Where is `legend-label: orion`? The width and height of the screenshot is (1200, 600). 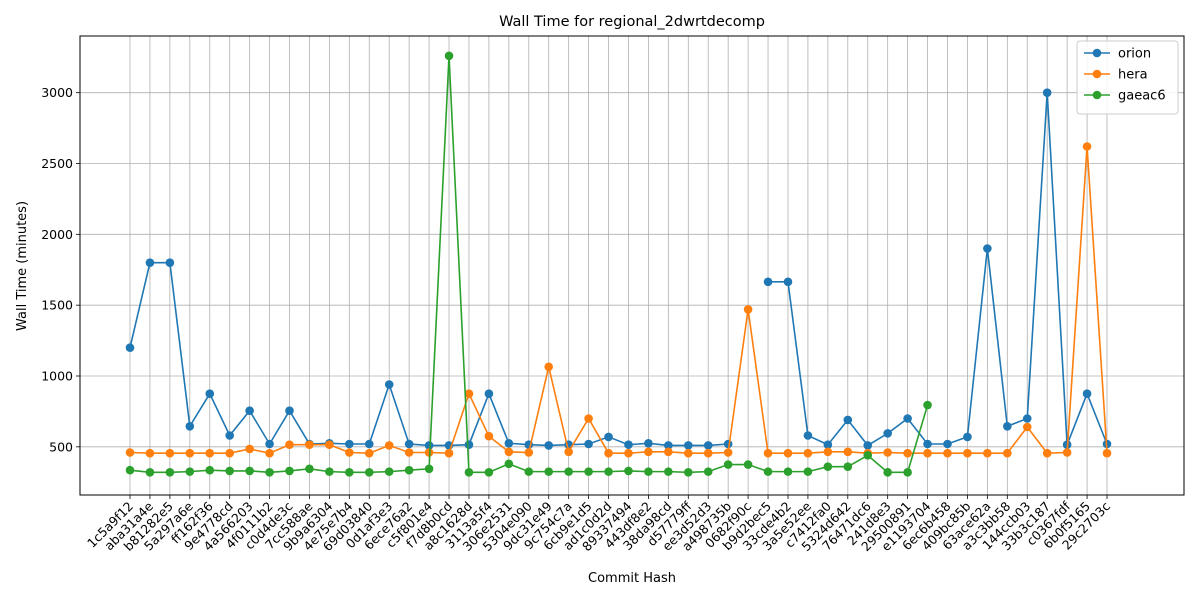 legend-label: orion is located at coordinates (1134, 54).